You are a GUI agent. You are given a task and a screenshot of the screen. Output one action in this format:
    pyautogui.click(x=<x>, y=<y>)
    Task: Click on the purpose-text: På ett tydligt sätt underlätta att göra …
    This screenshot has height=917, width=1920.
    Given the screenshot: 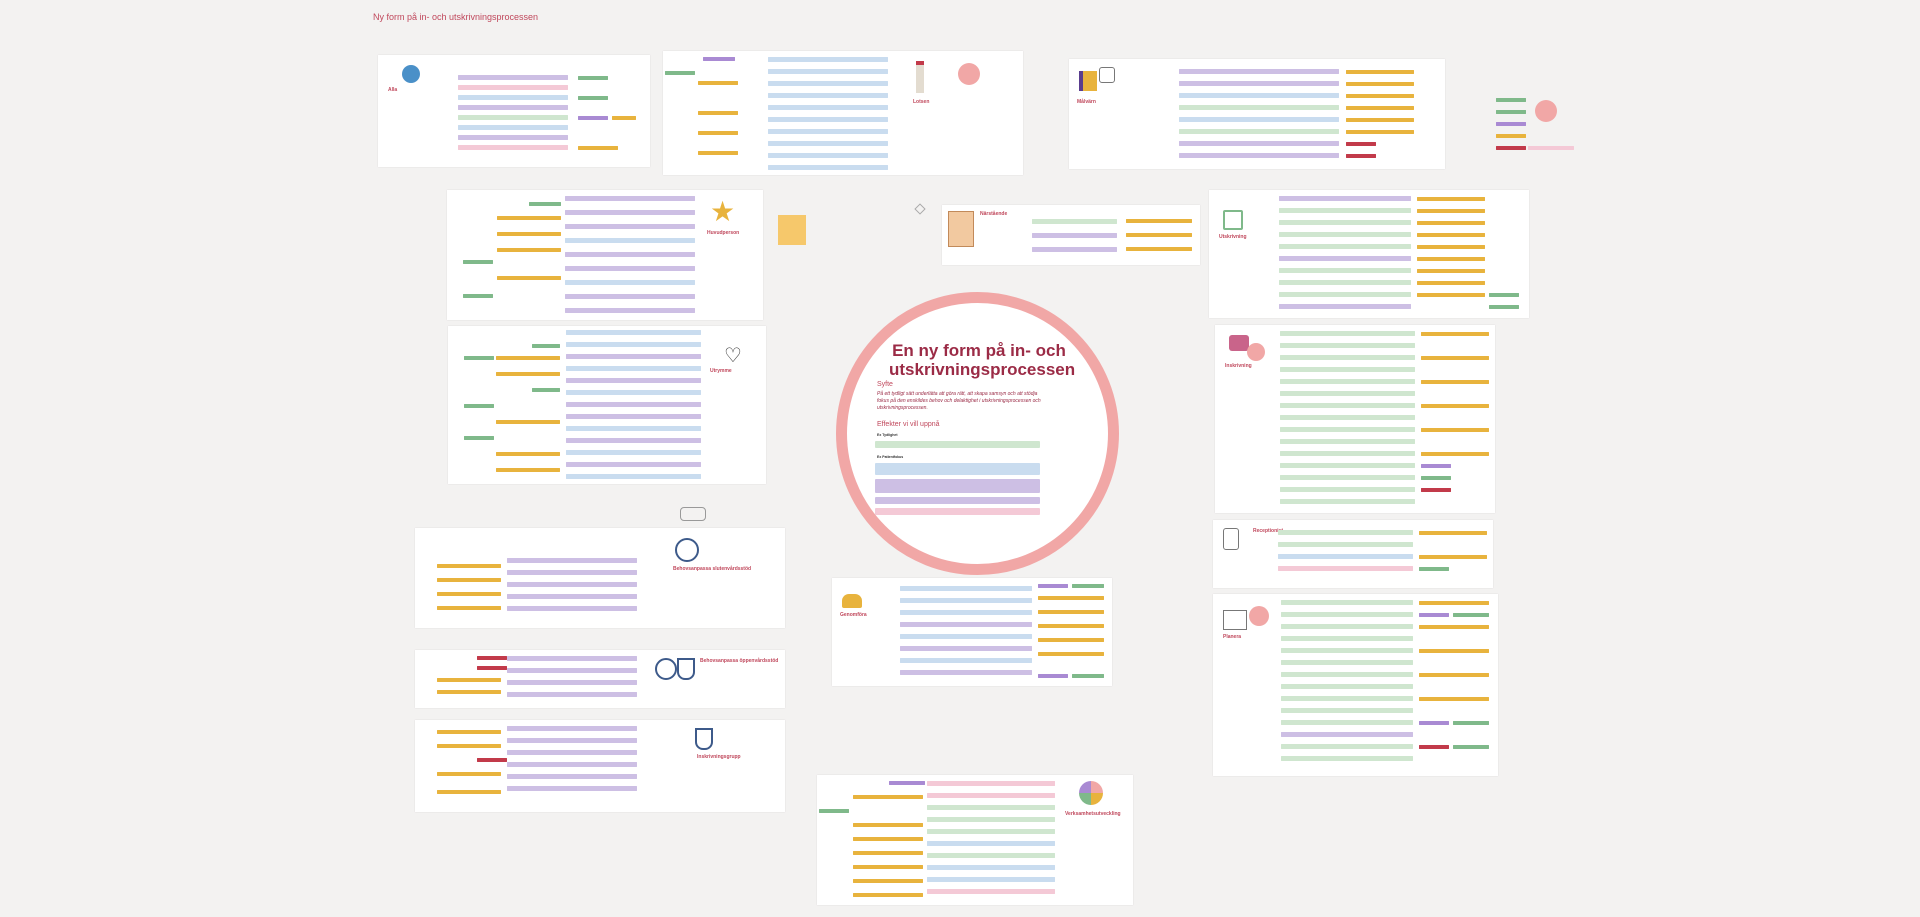 What is the action you would take?
    pyautogui.click(x=959, y=401)
    